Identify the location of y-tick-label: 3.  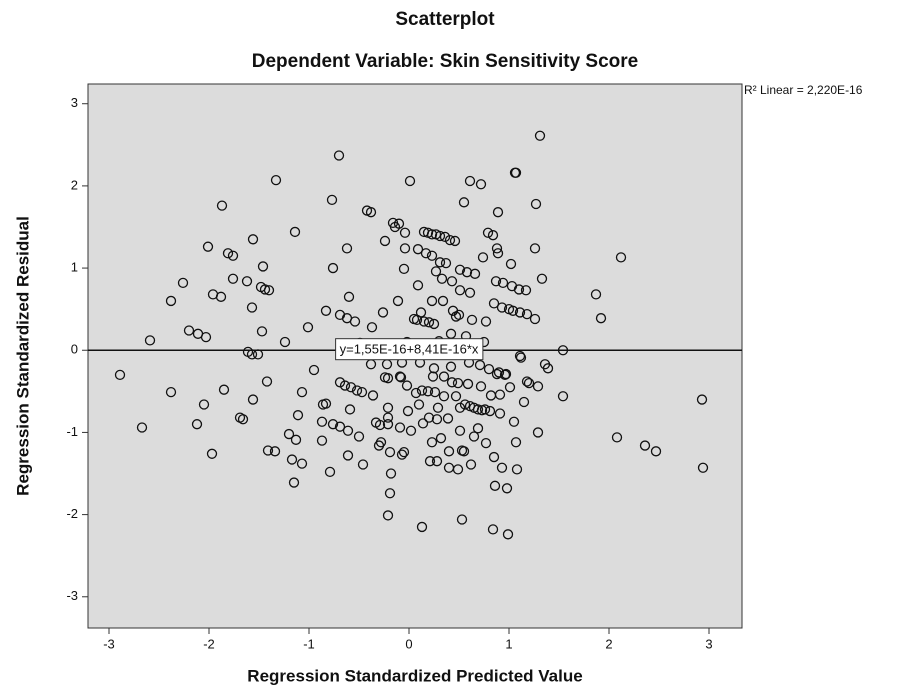
(74, 102).